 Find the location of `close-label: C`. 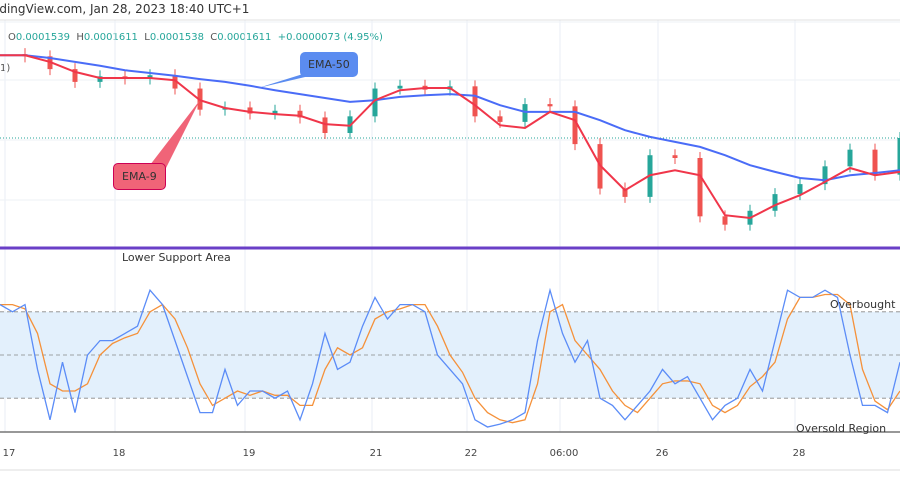

close-label: C is located at coordinates (214, 37).